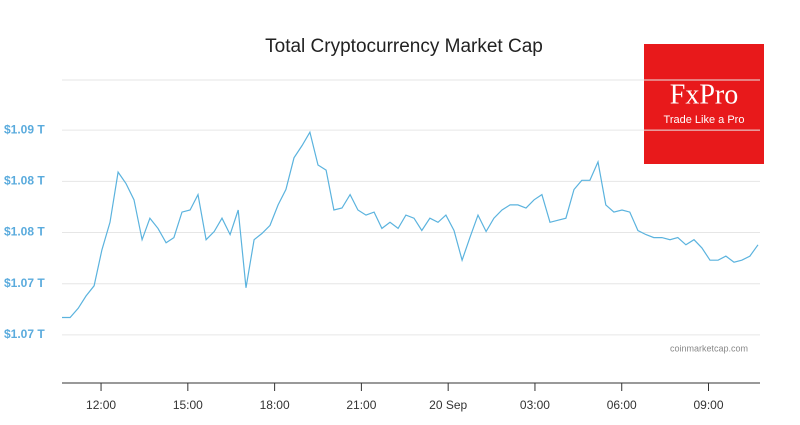 Image resolution: width=800 pixels, height=425 pixels. I want to click on x-tick-label: 20 Sep, so click(448, 405).